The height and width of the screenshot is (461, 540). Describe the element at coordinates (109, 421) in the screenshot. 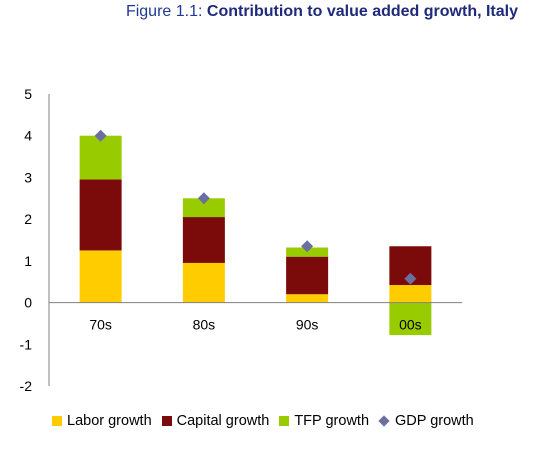

I see `legend-label-labor: Labor growth` at that location.